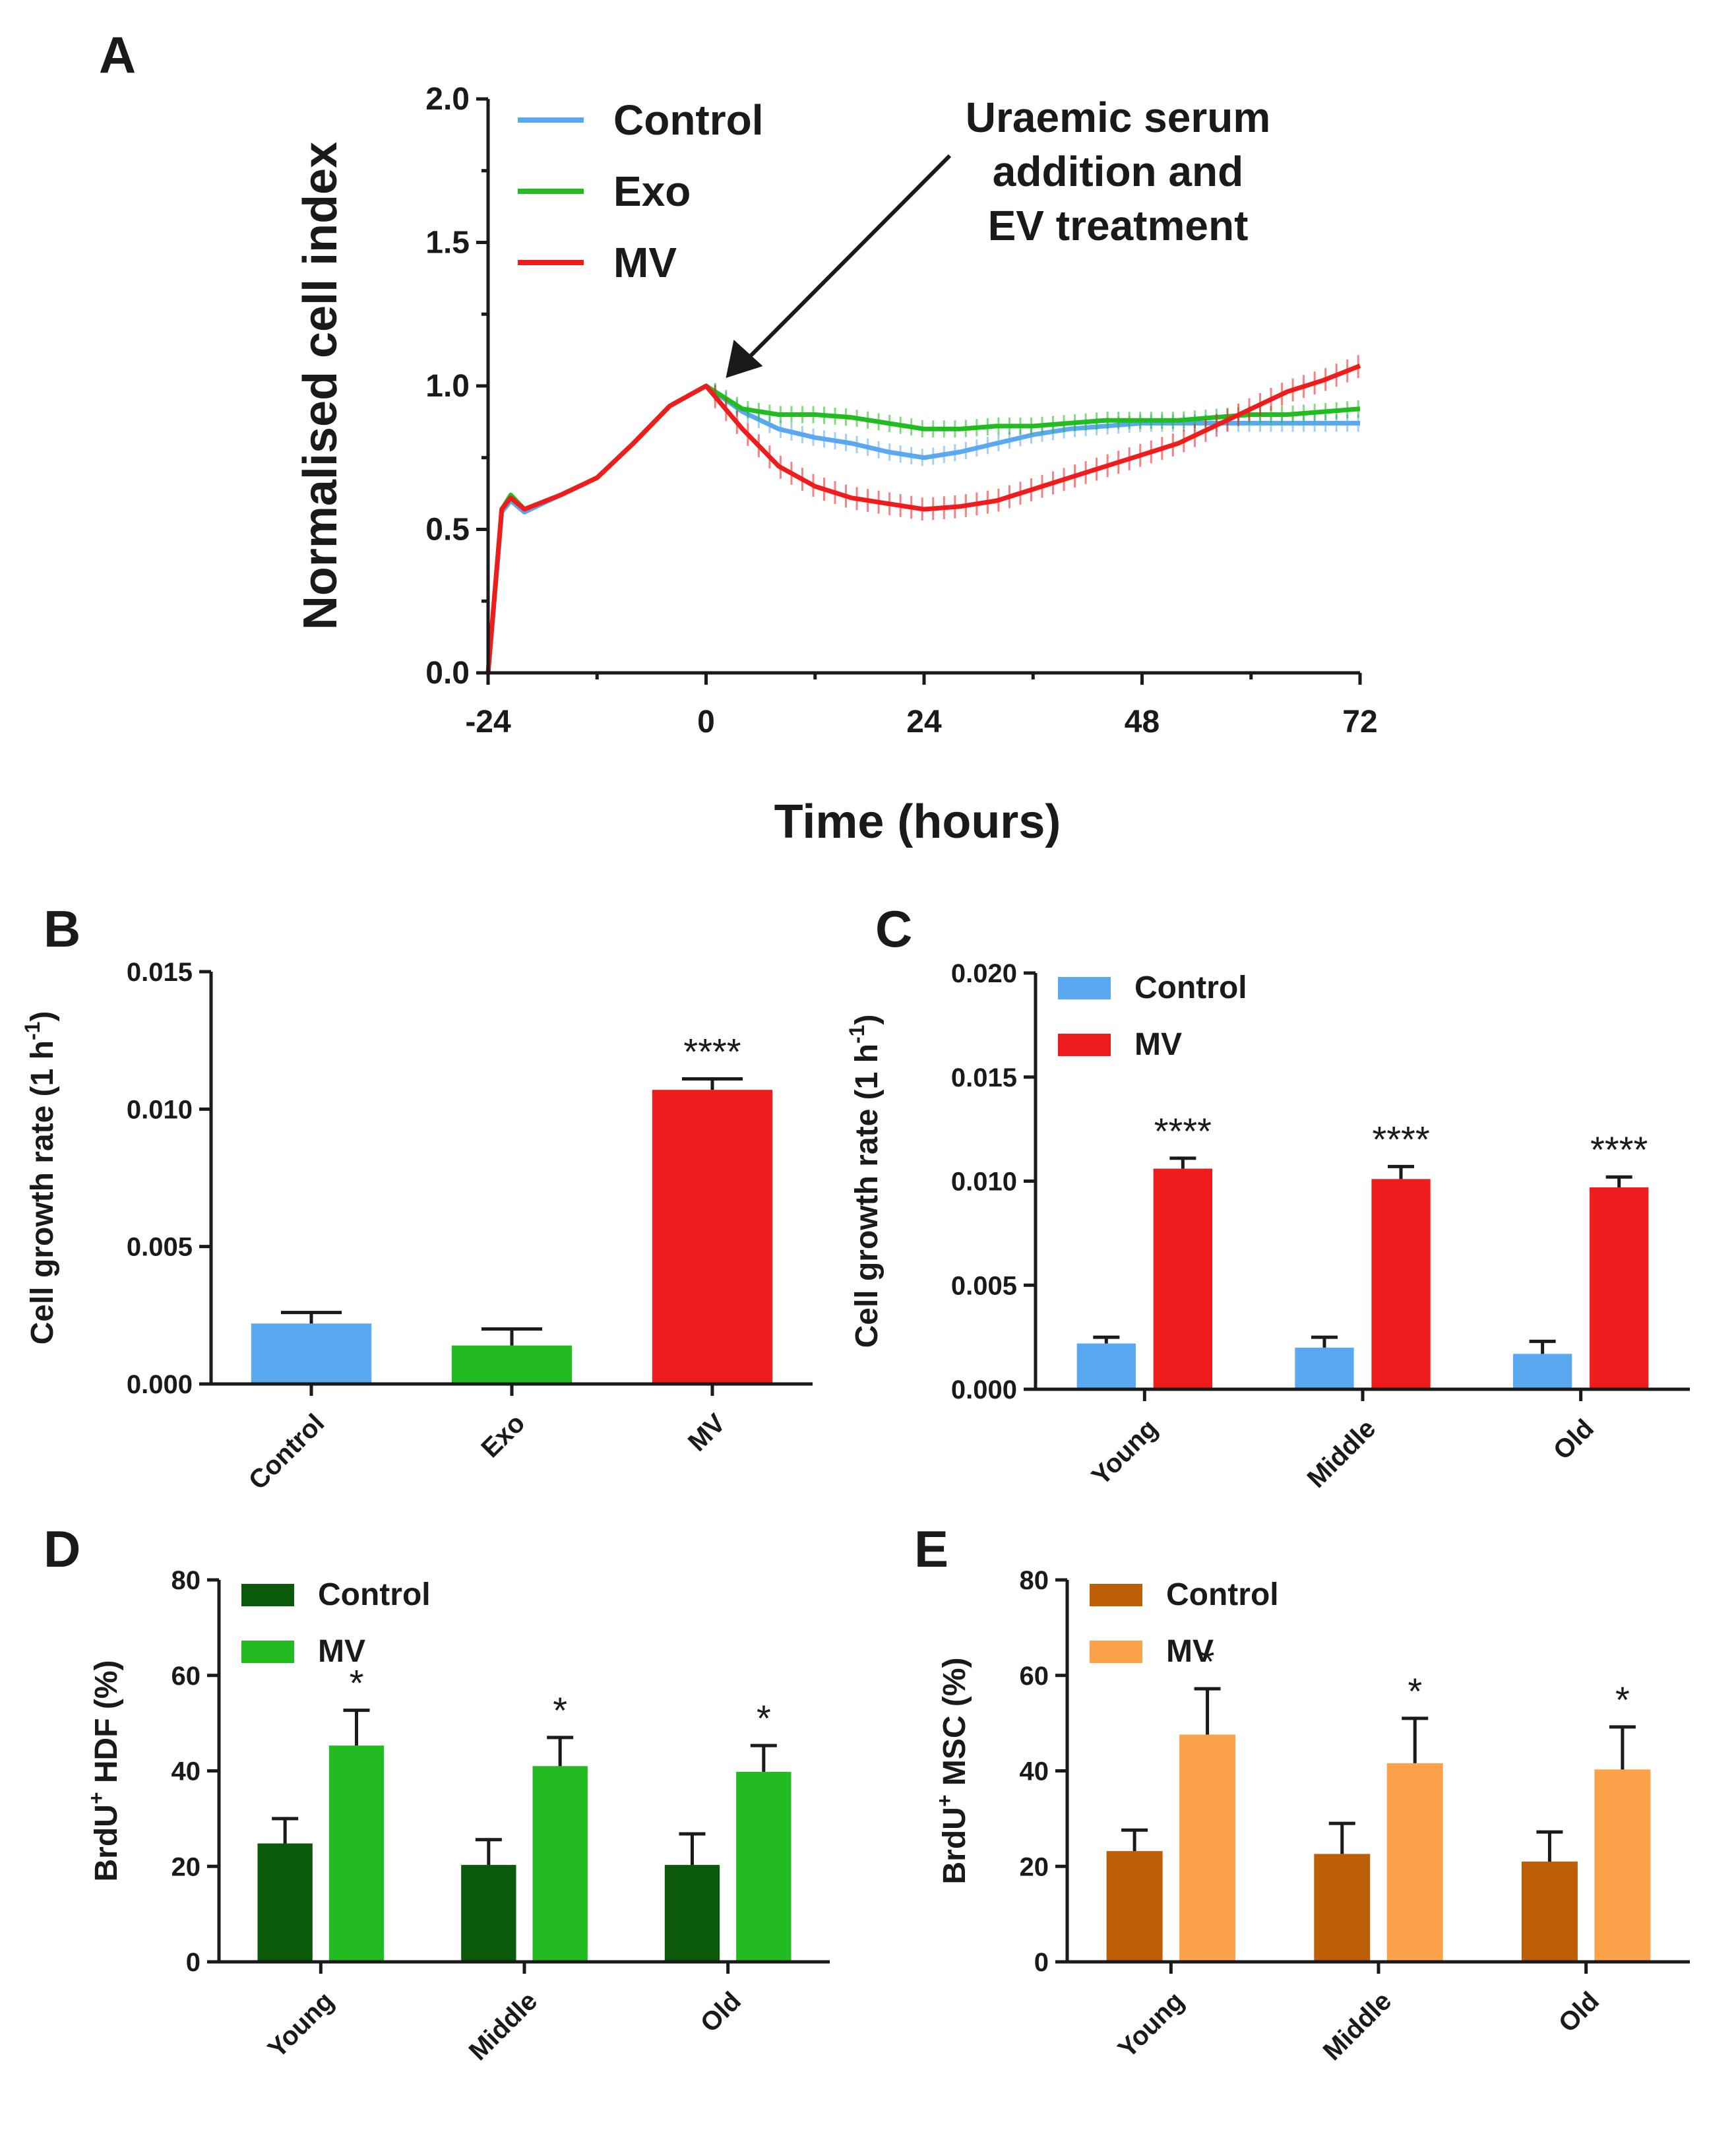  I want to click on x-tick-label: 48, so click(1142, 722).